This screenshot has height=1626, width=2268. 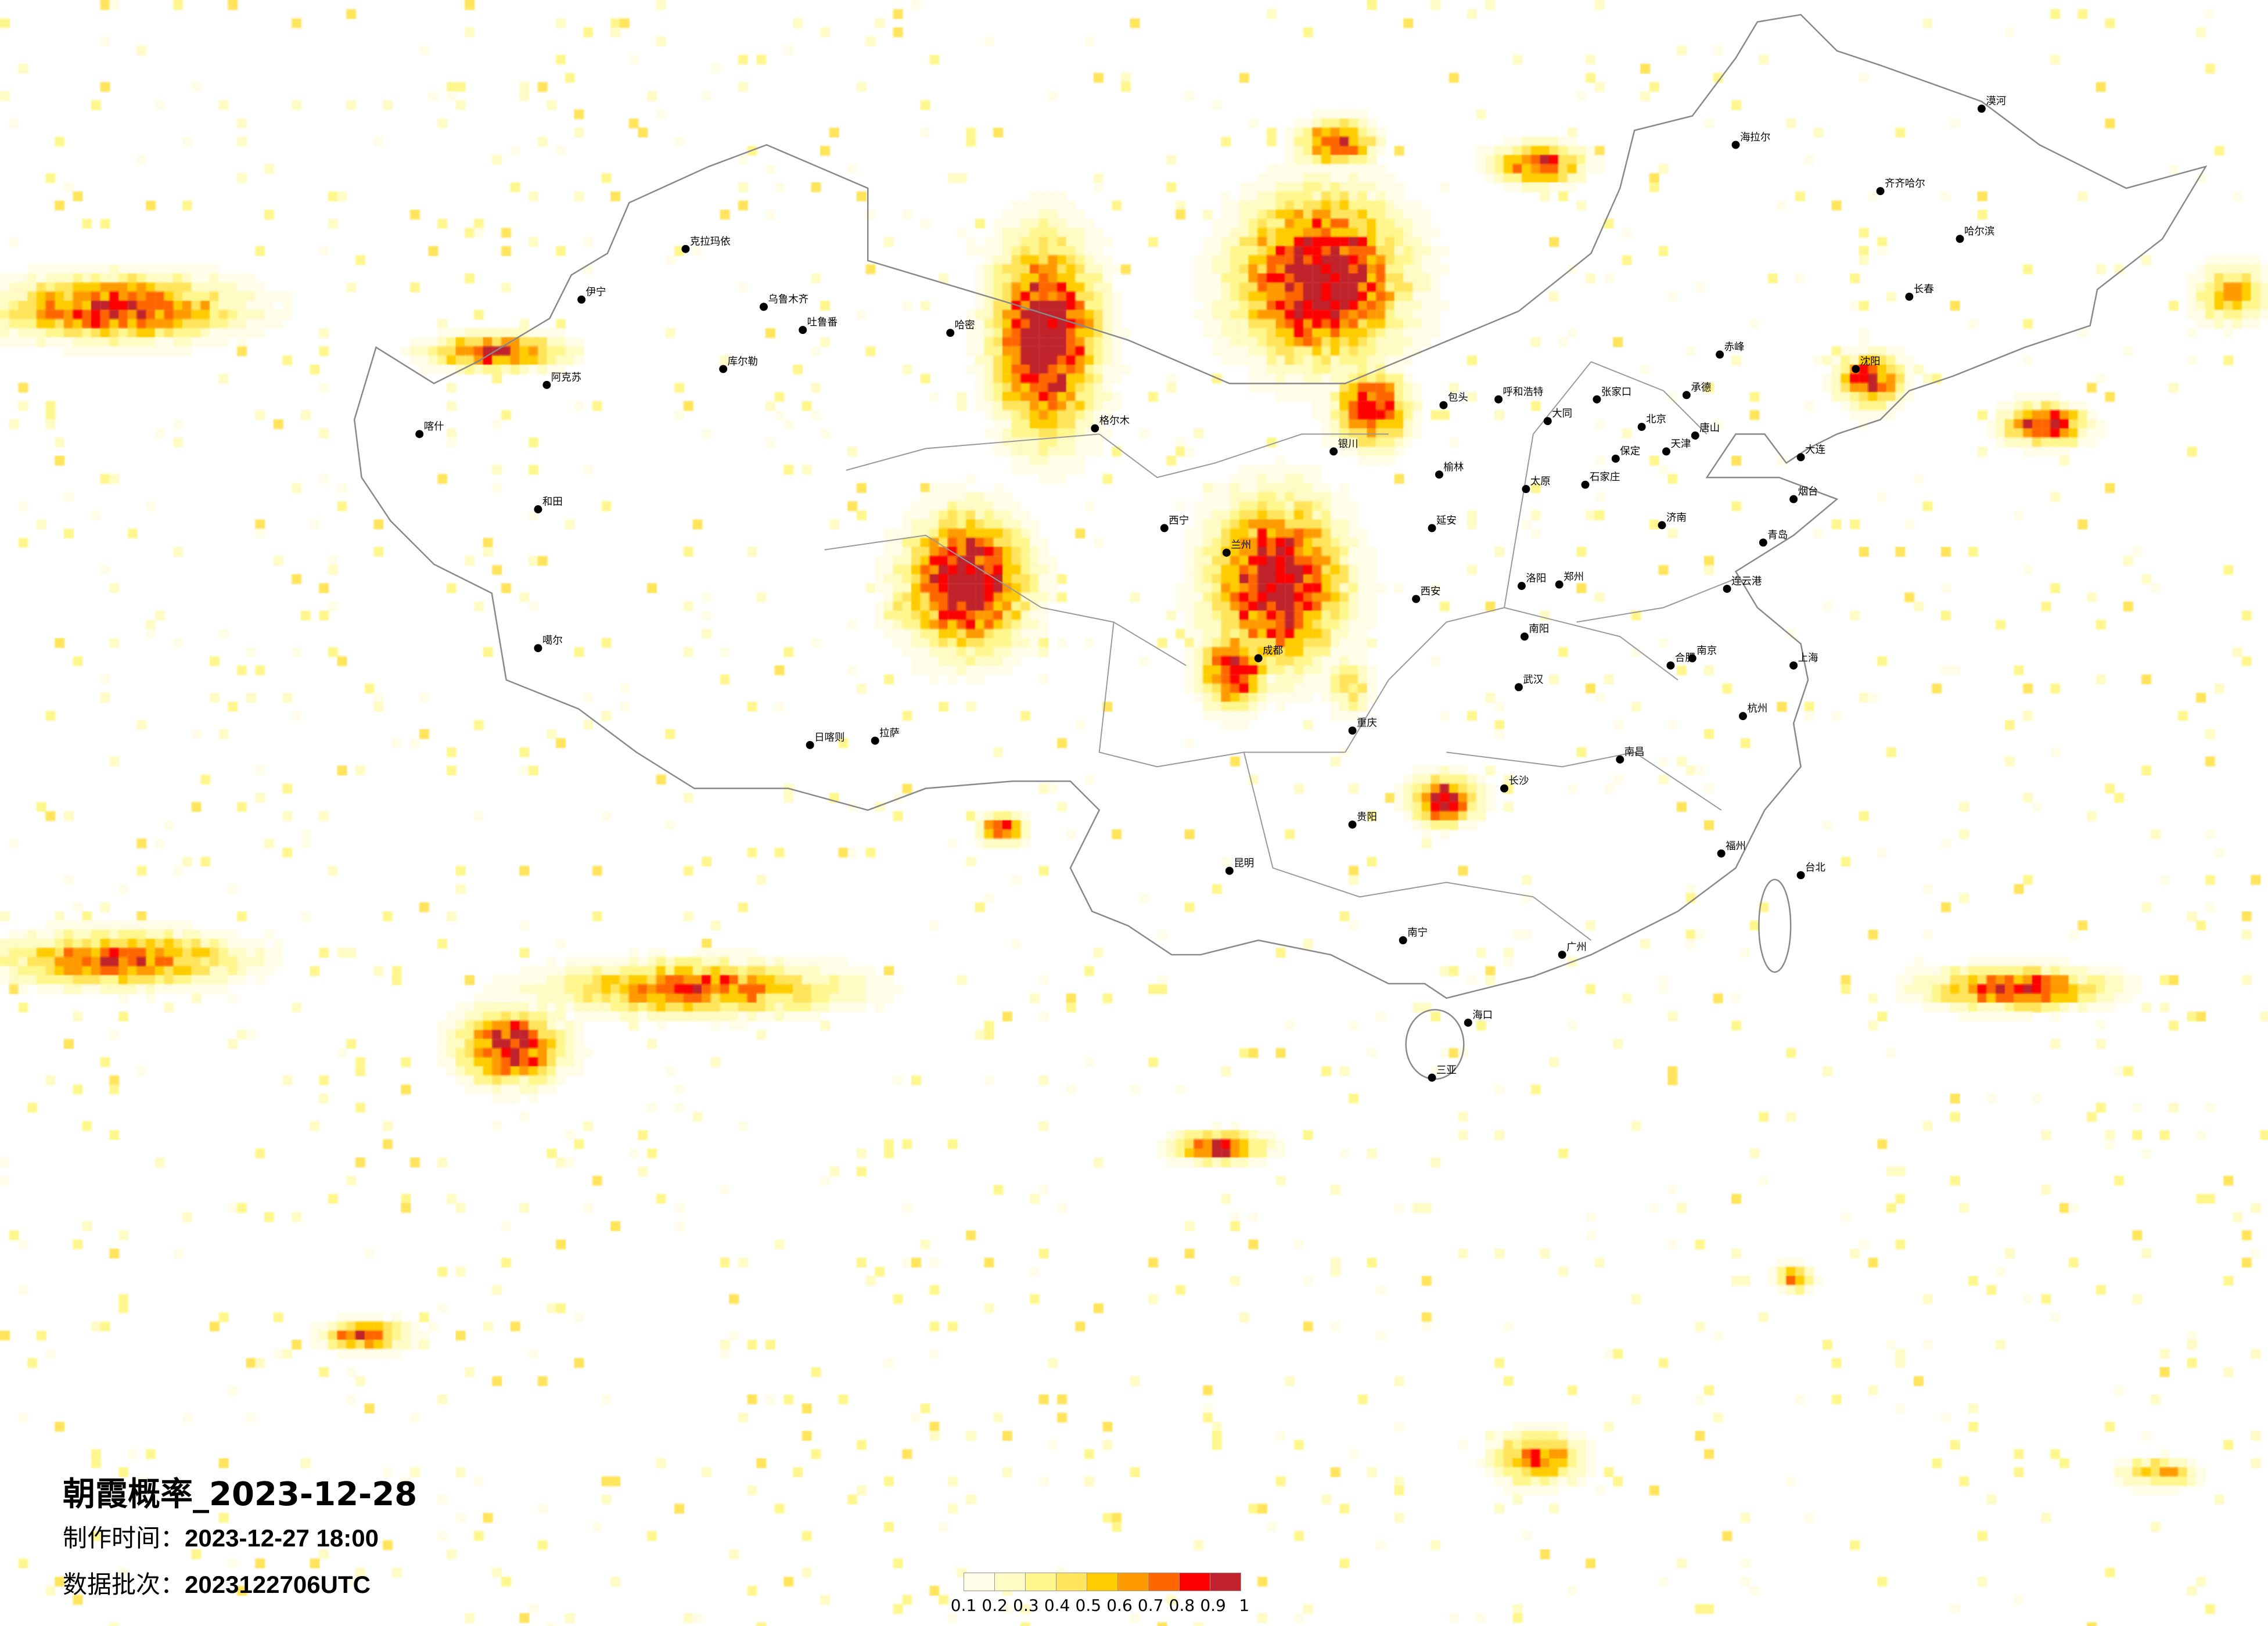 I want to click on city-label: 南京, so click(x=1706, y=651).